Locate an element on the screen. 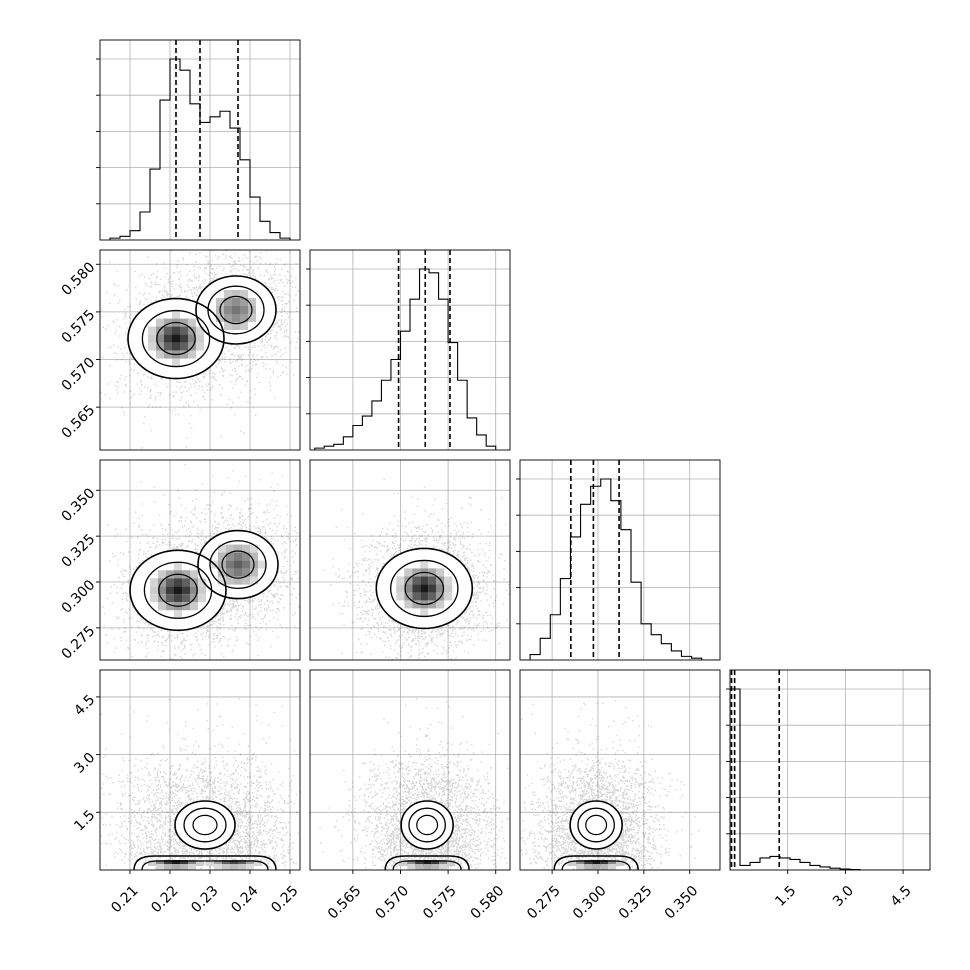 The height and width of the screenshot is (970, 970). x-tick-label: 0.21 is located at coordinates (124, 899).